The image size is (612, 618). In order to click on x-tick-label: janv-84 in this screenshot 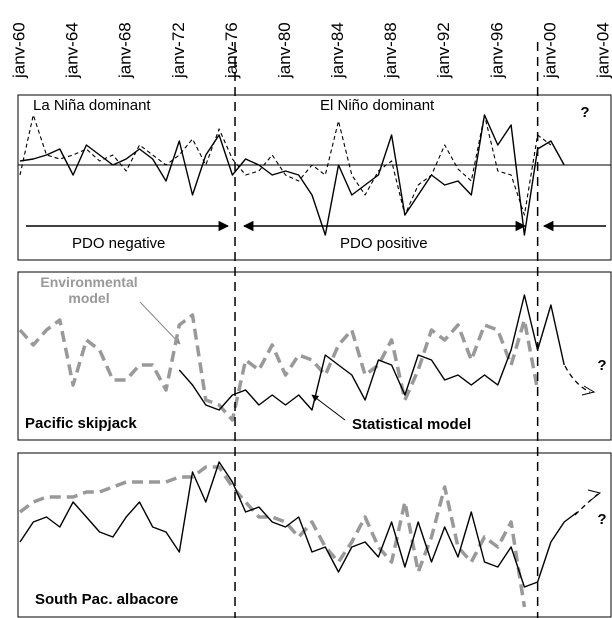, I will do `click(337, 50)`.